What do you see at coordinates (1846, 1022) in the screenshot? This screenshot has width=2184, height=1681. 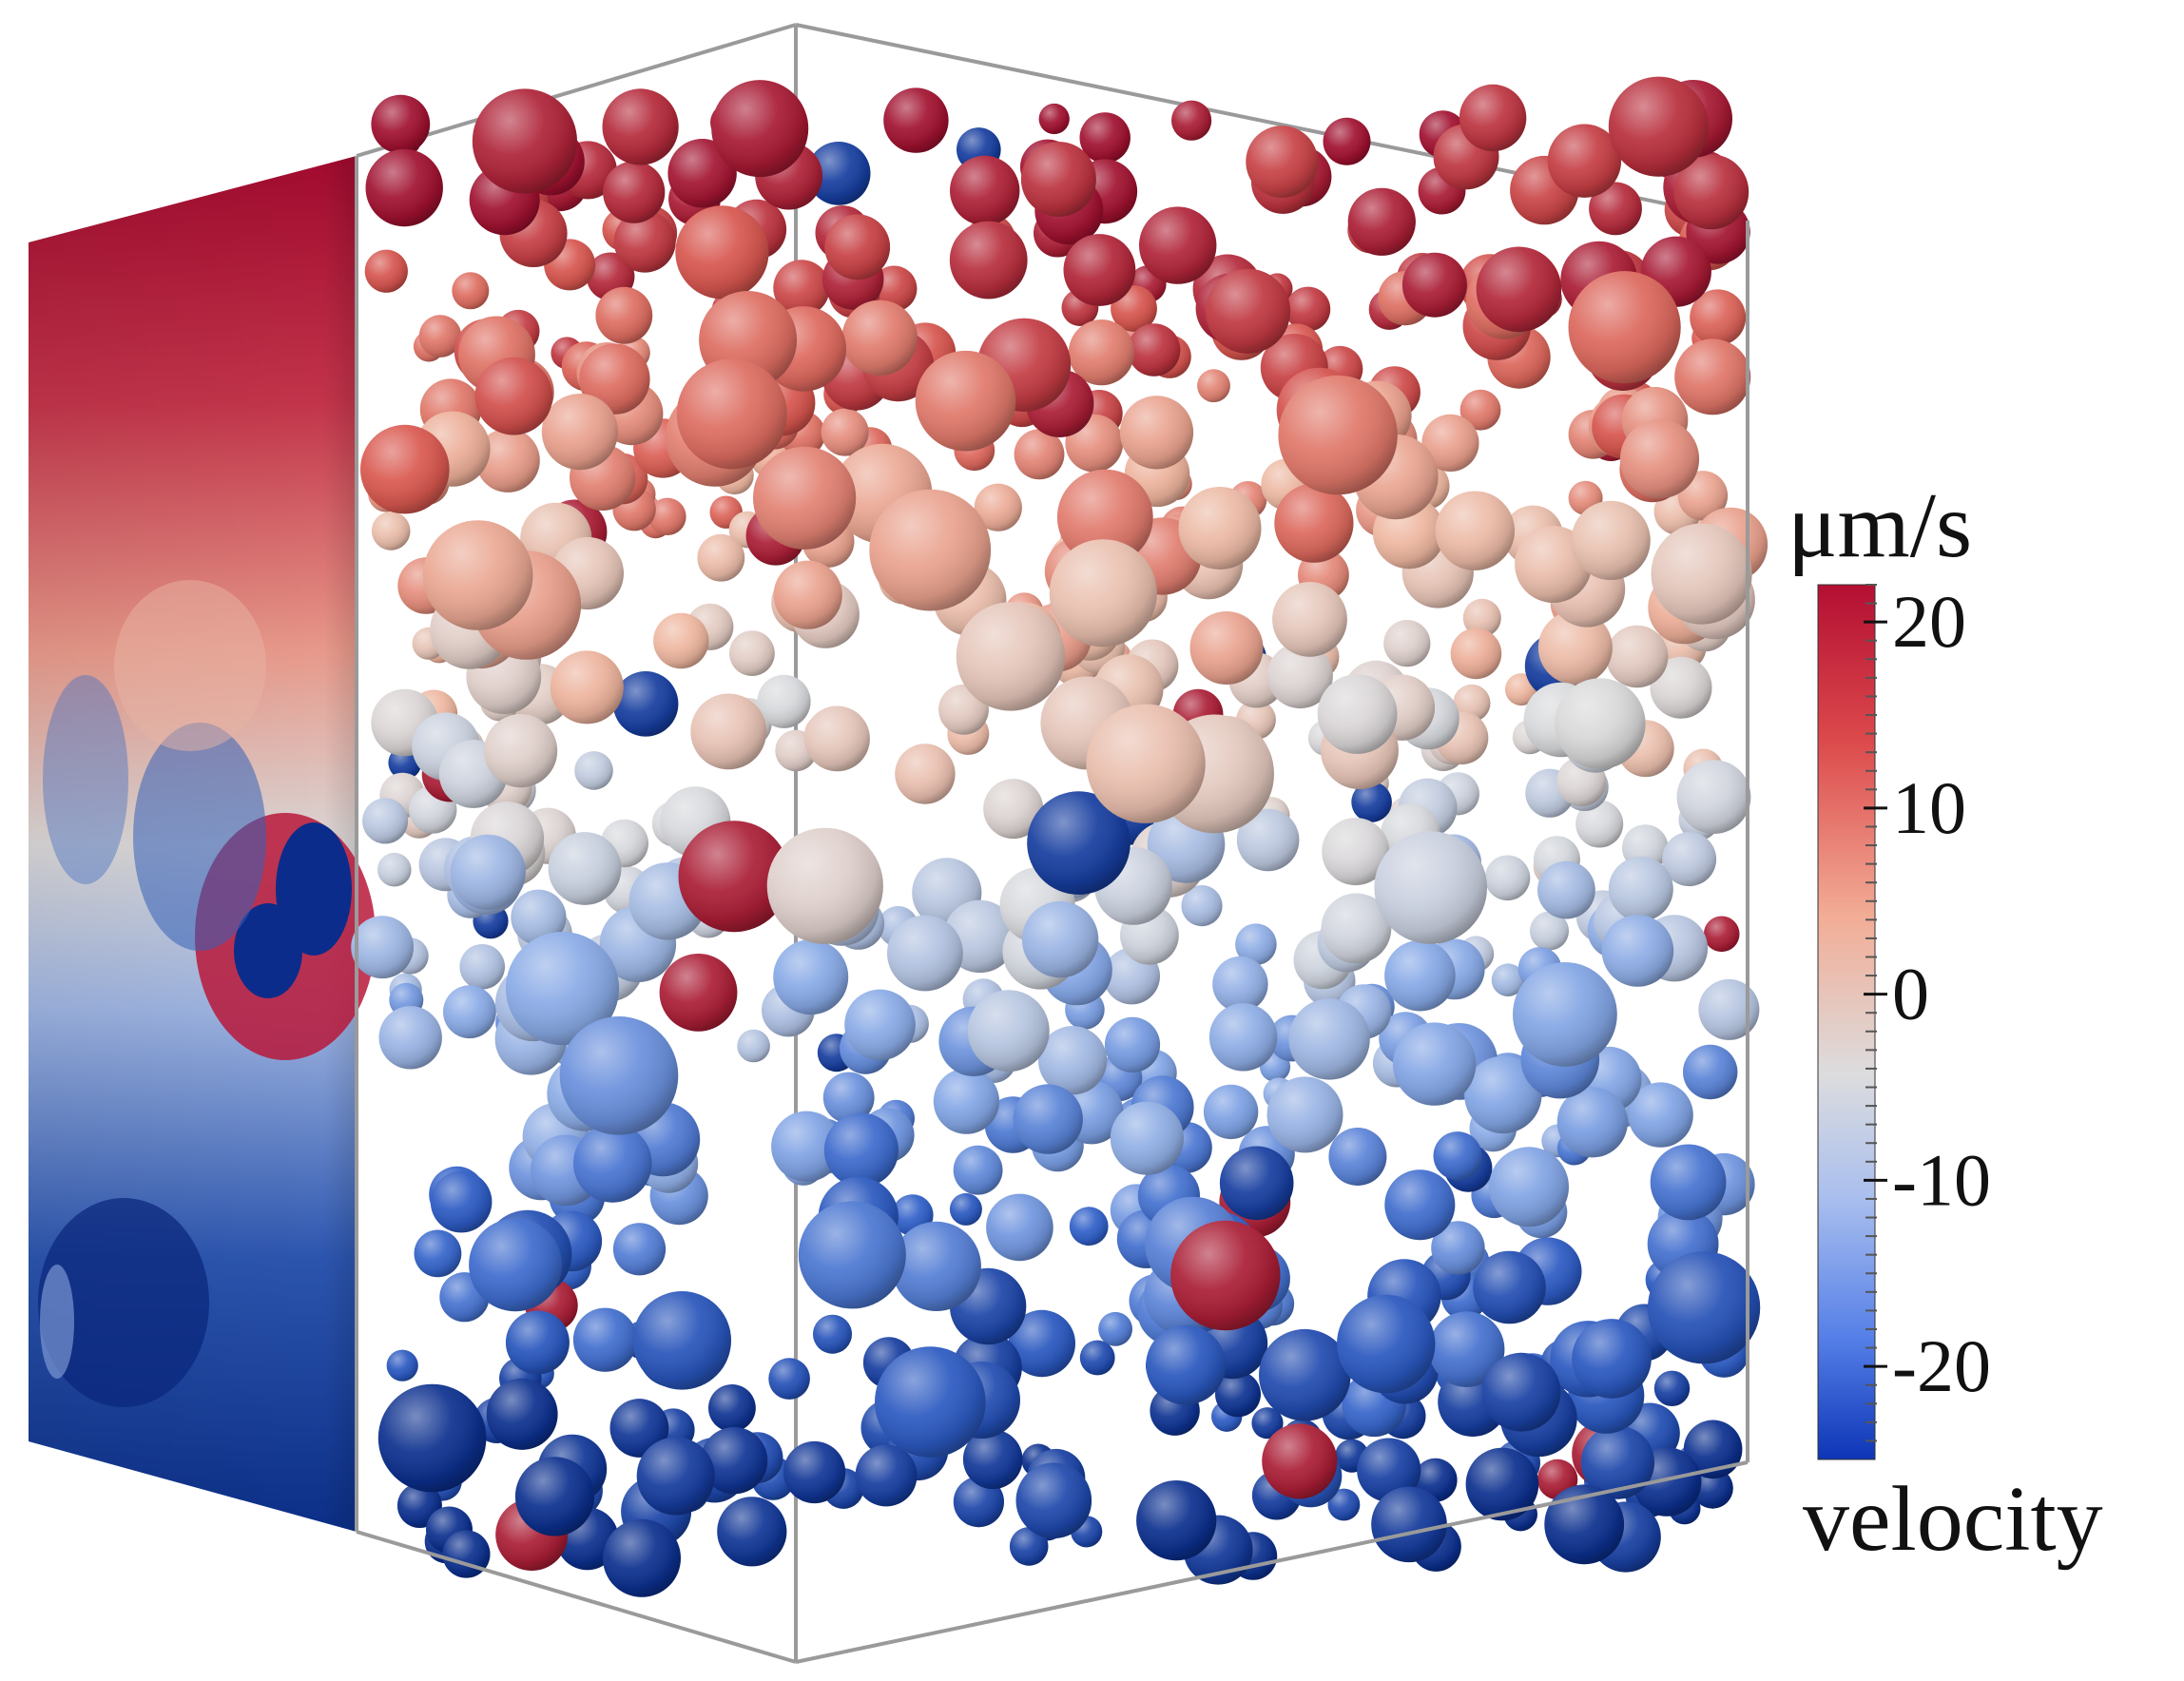 I see `colorbar-bar` at bounding box center [1846, 1022].